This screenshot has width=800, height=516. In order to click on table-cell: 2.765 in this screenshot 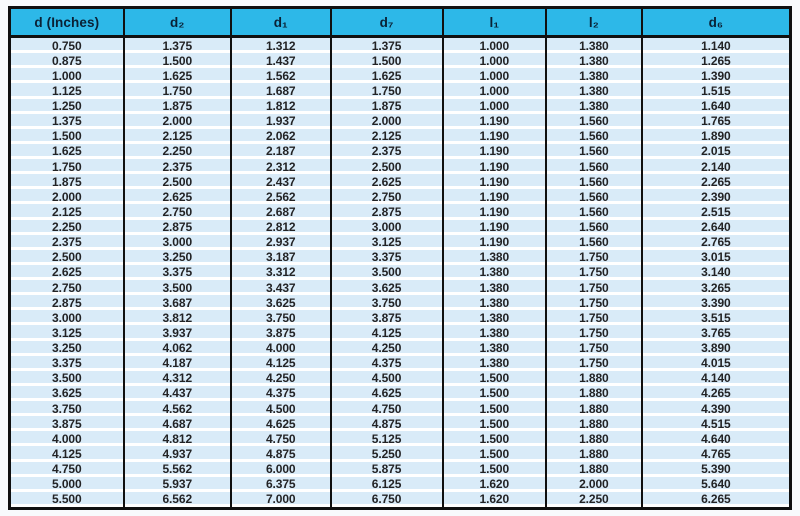, I will do `click(715, 242)`.